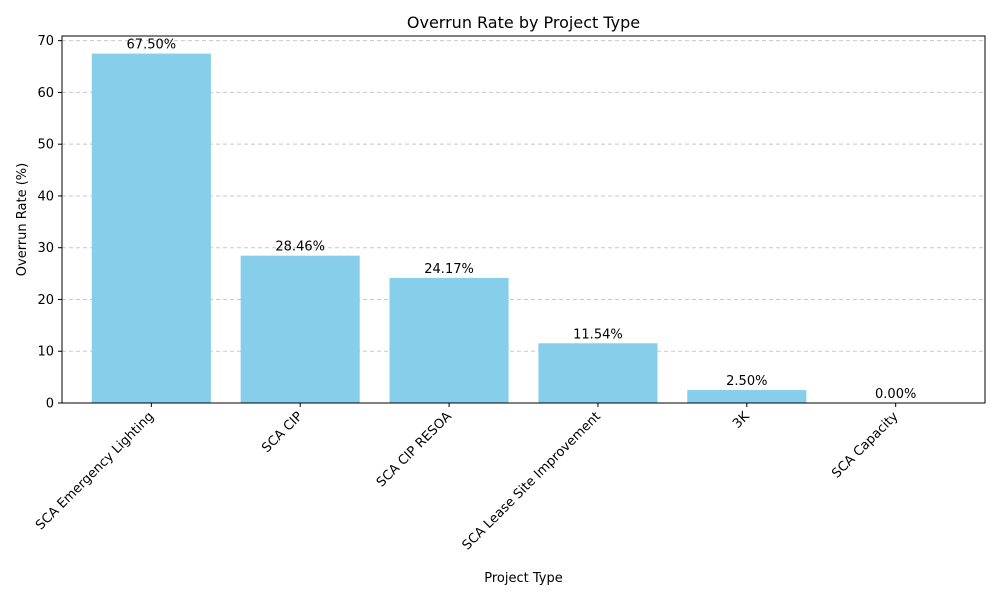 The width and height of the screenshot is (1000, 600). I want to click on x-axis-label: Project Type, so click(523, 578).